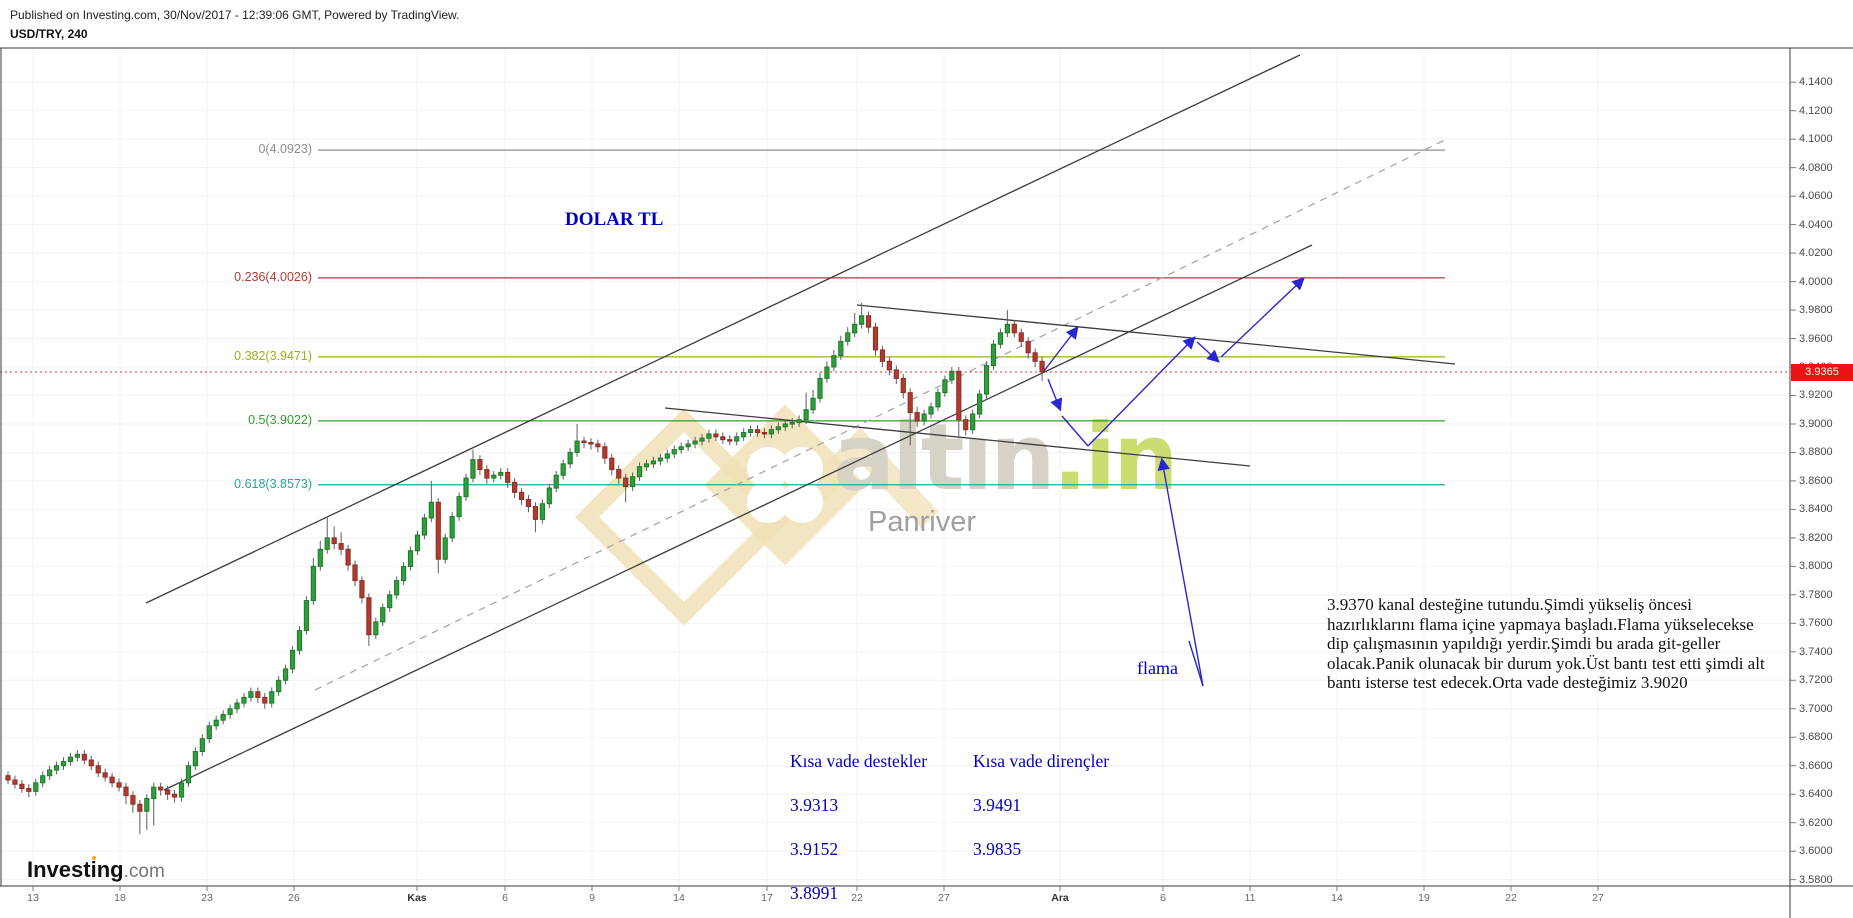  What do you see at coordinates (1816, 509) in the screenshot?
I see `price-axis-label: 3.8400` at bounding box center [1816, 509].